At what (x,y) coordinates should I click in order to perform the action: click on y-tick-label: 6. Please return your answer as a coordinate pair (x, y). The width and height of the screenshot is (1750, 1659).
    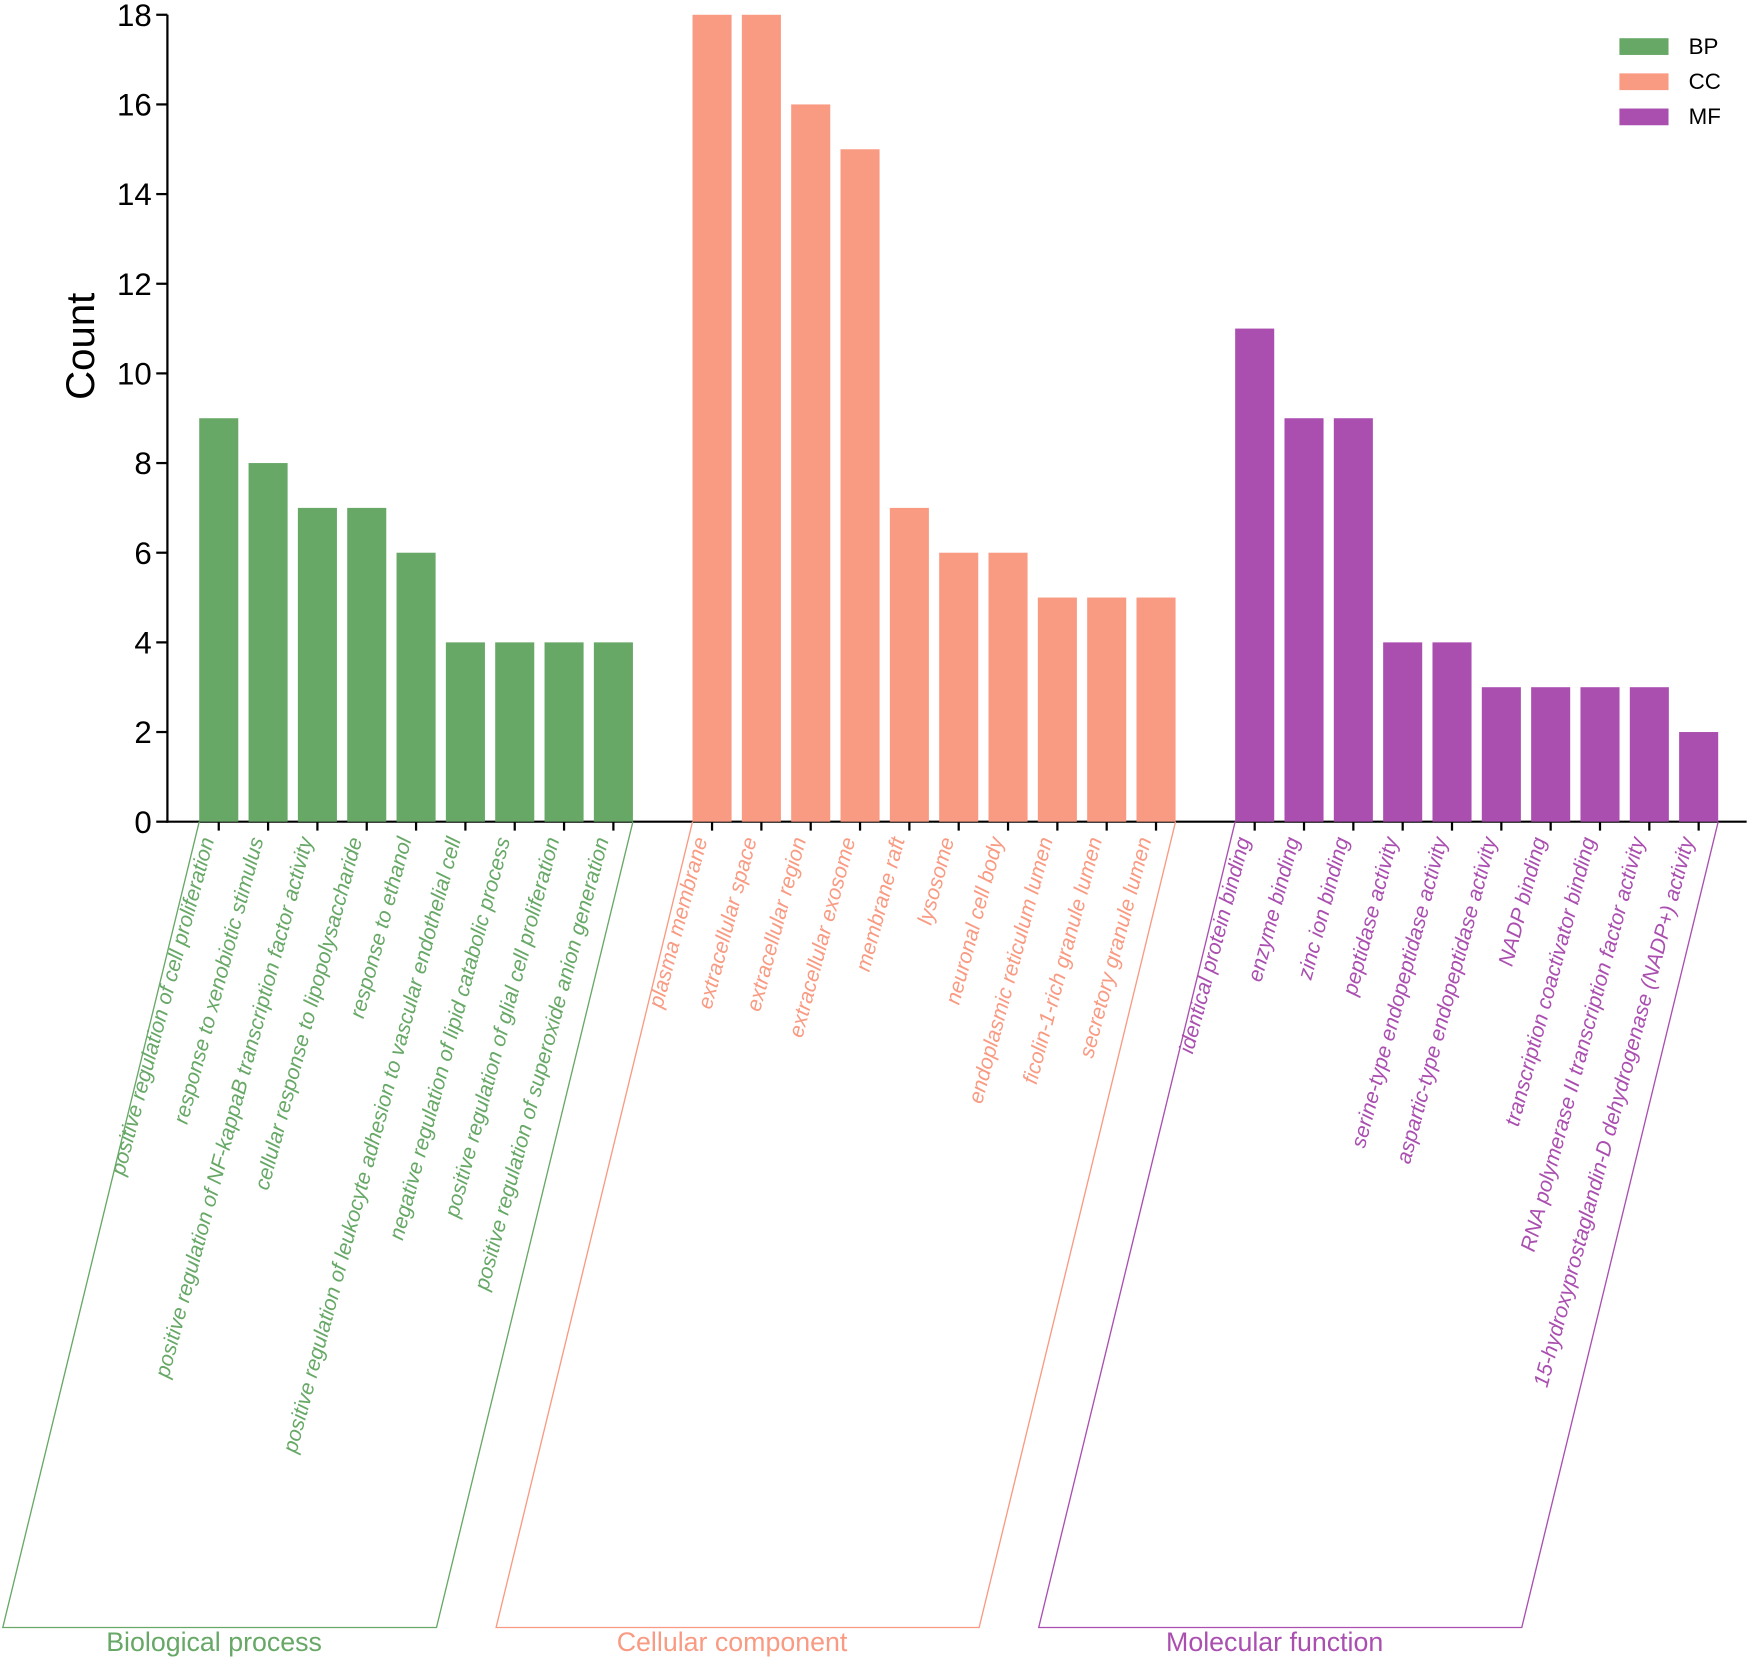
    Looking at the image, I should click on (142, 553).